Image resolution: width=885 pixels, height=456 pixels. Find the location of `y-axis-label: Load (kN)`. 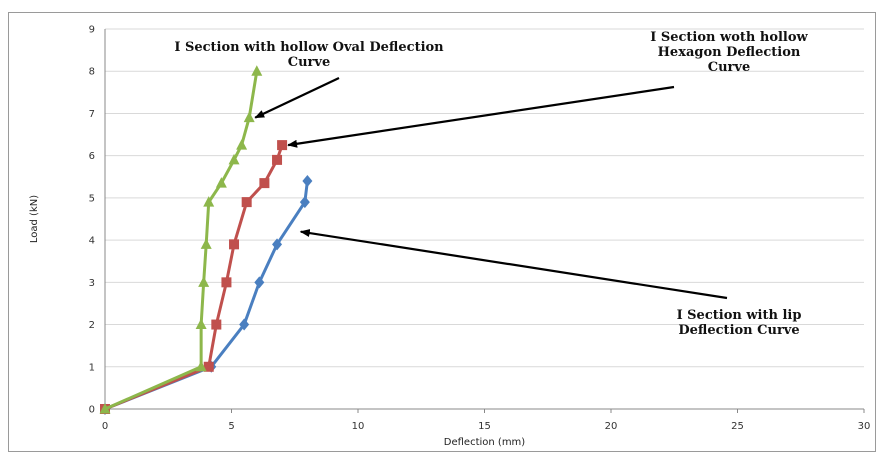

y-axis-label: Load (kN) is located at coordinates (34, 219).